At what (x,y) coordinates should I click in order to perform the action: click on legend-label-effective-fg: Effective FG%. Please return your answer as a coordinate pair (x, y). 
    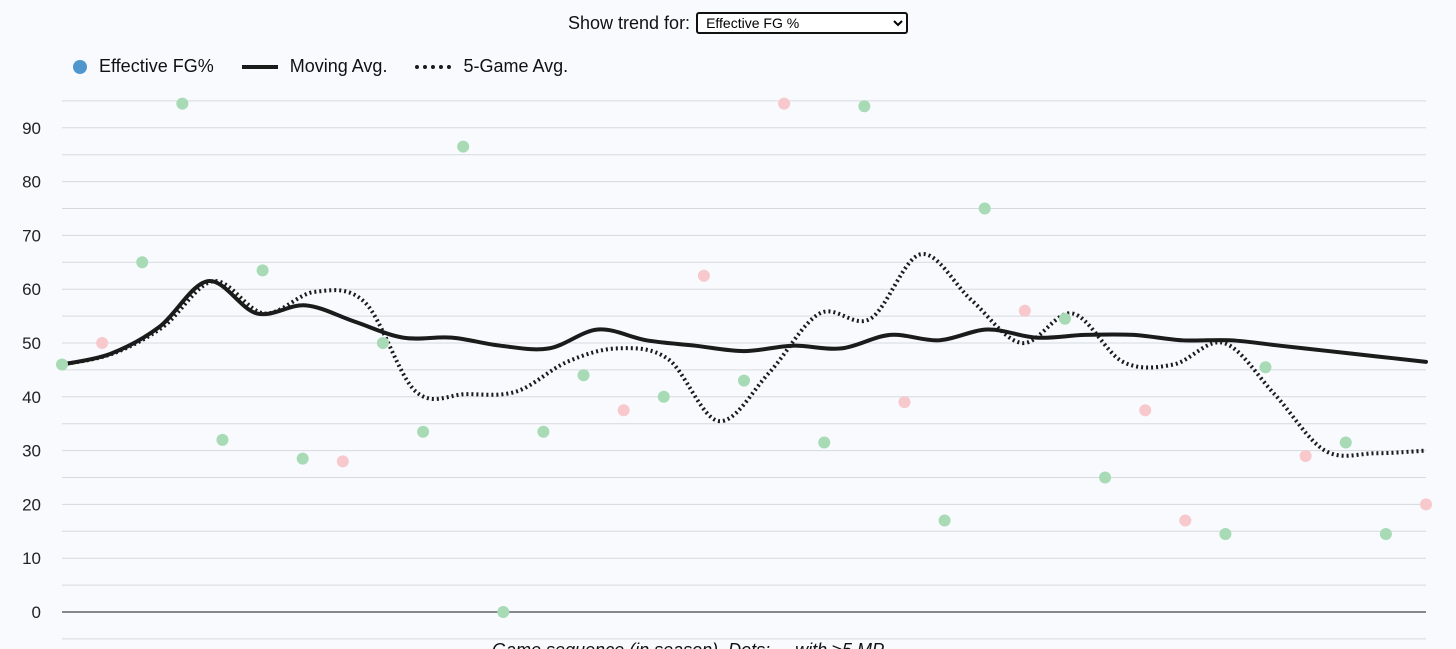
    Looking at the image, I should click on (156, 66).